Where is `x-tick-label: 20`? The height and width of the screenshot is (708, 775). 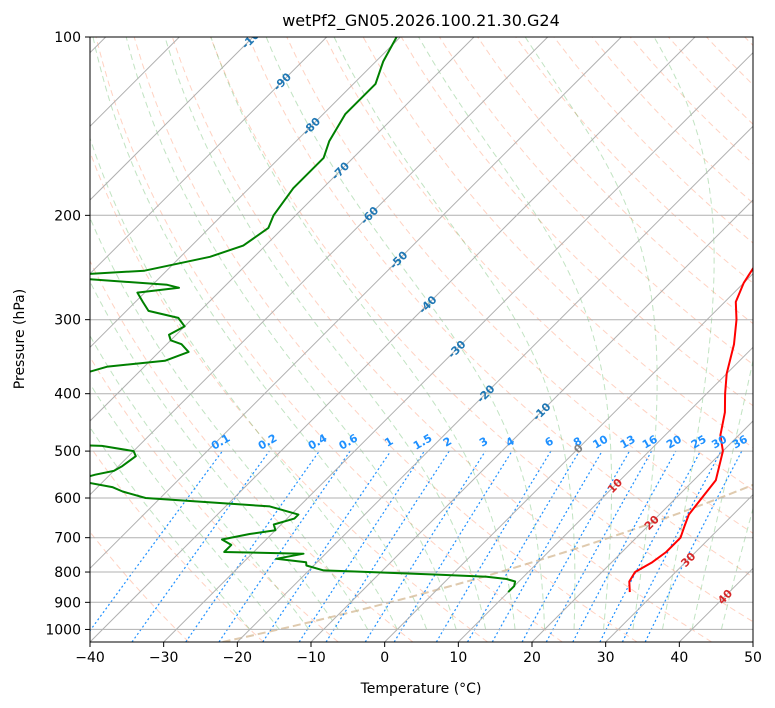
x-tick-label: 20 is located at coordinates (532, 658).